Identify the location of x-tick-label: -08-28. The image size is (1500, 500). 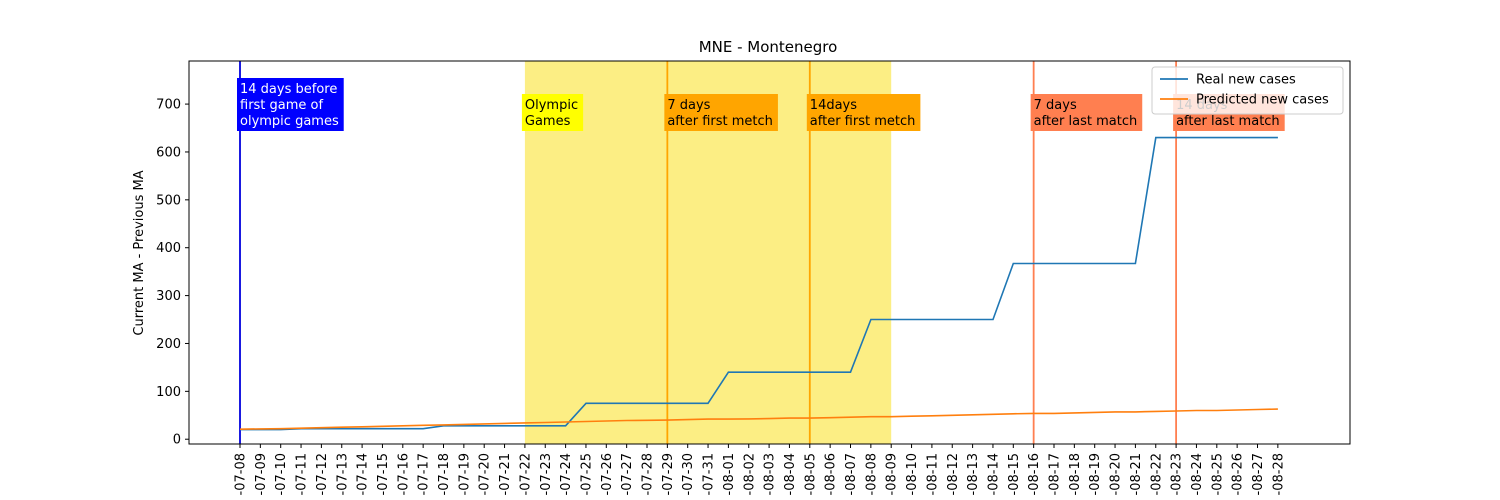
(1278, 474).